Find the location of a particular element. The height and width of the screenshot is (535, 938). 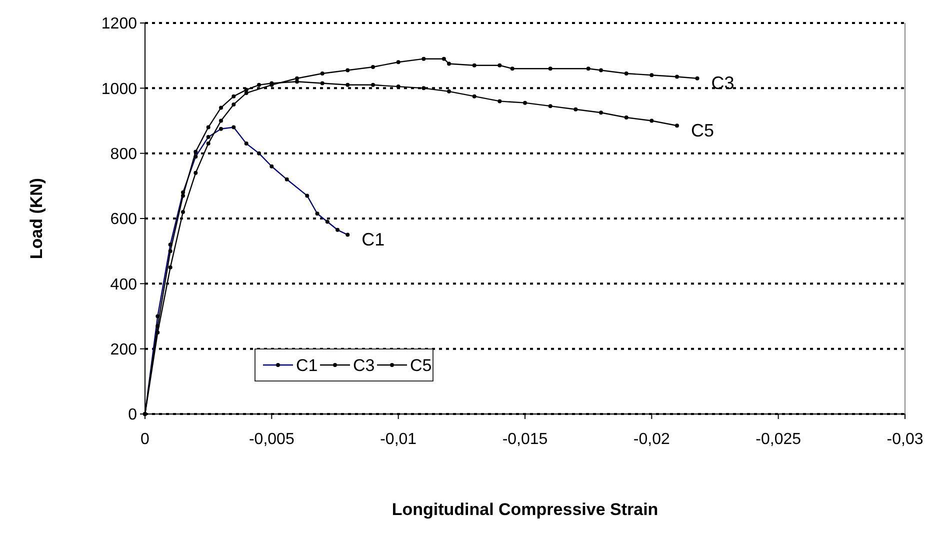

y-tick-label: 600 is located at coordinates (124, 219).